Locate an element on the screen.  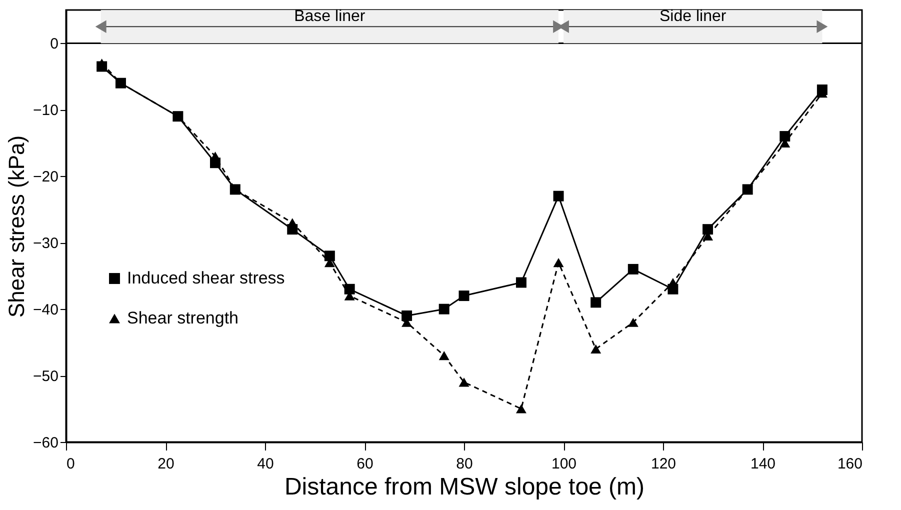
y-axis-title: Shear stress (kPa) is located at coordinates (17, 226).